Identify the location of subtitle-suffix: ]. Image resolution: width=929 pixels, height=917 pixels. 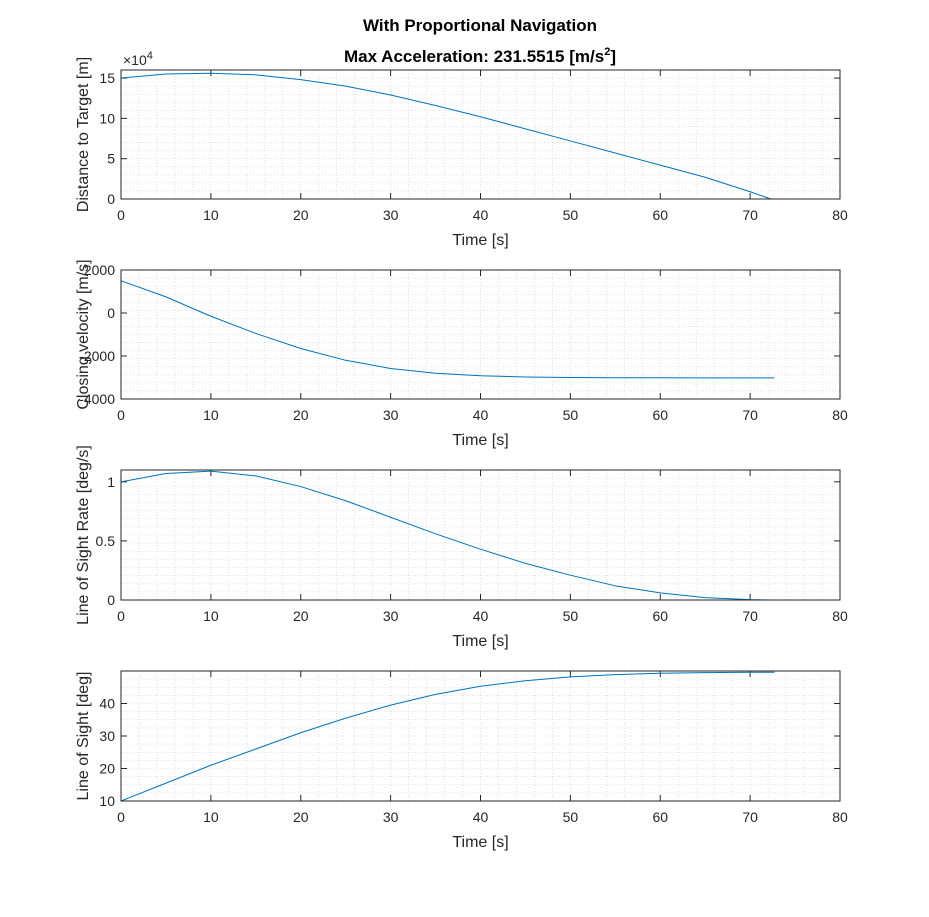
(613, 56).